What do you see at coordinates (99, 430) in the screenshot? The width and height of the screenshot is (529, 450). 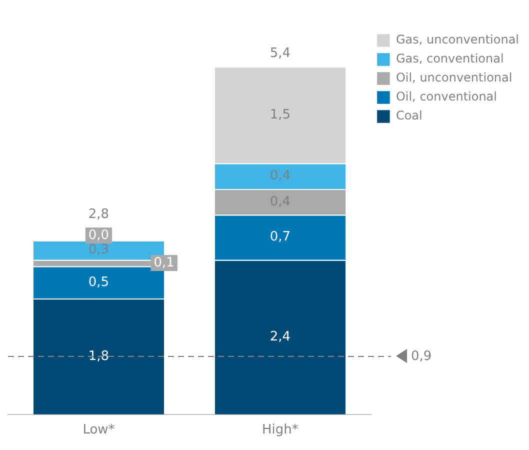 I see `x-tick-label: Low*` at bounding box center [99, 430].